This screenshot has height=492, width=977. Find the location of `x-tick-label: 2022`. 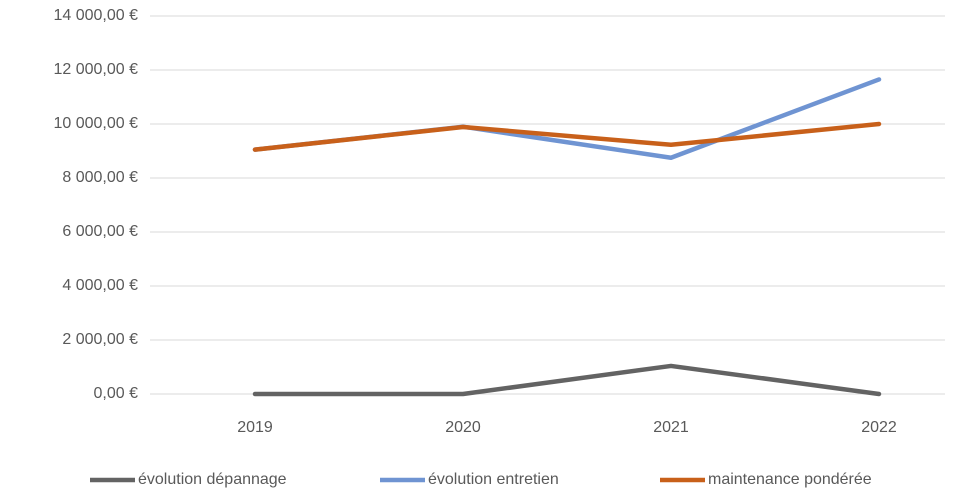

x-tick-label: 2022 is located at coordinates (879, 427).